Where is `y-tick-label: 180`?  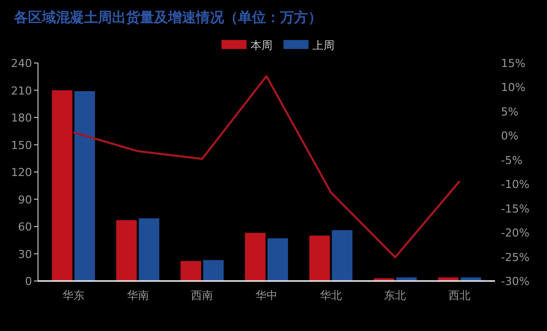 y-tick-label: 180 is located at coordinates (21, 118).